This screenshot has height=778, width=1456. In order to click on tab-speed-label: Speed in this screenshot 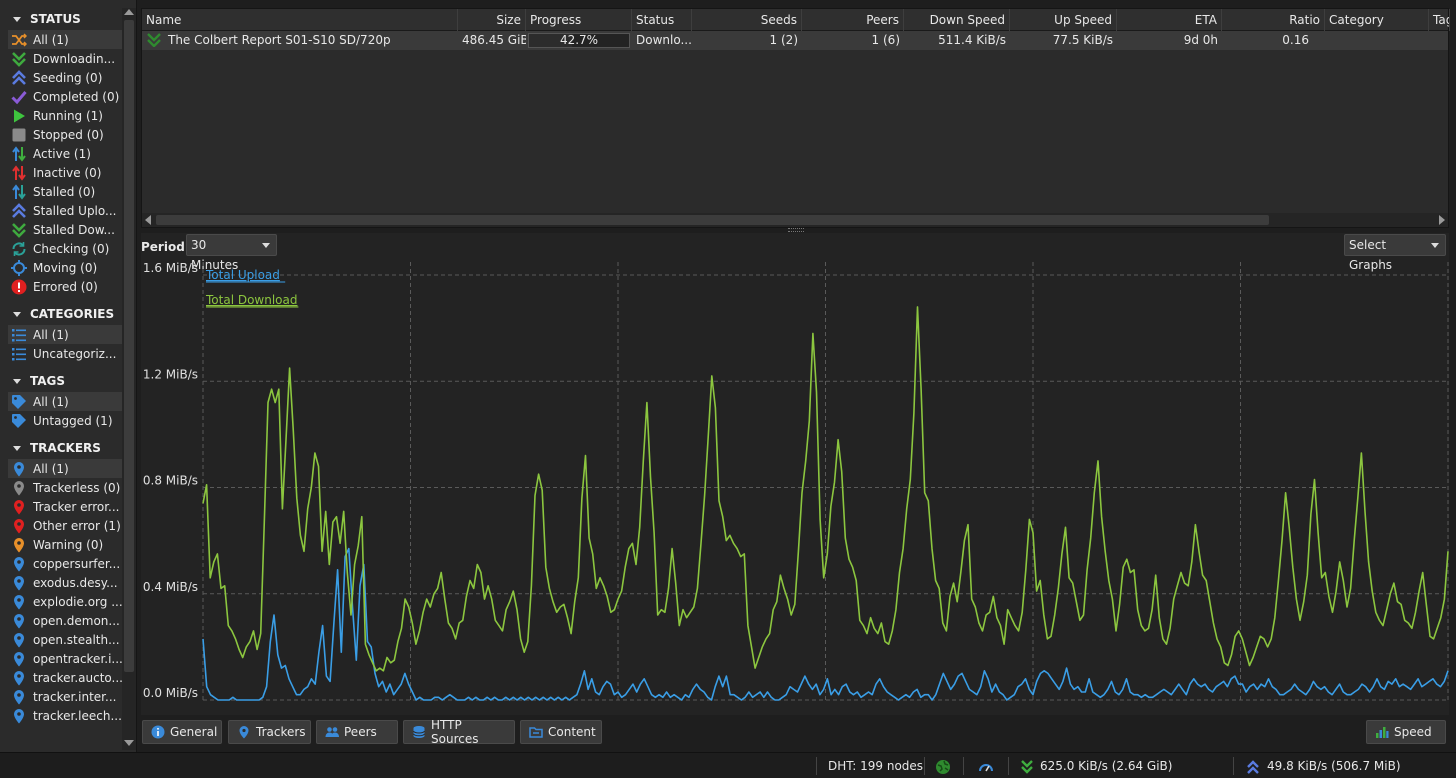, I will do `click(1413, 732)`.